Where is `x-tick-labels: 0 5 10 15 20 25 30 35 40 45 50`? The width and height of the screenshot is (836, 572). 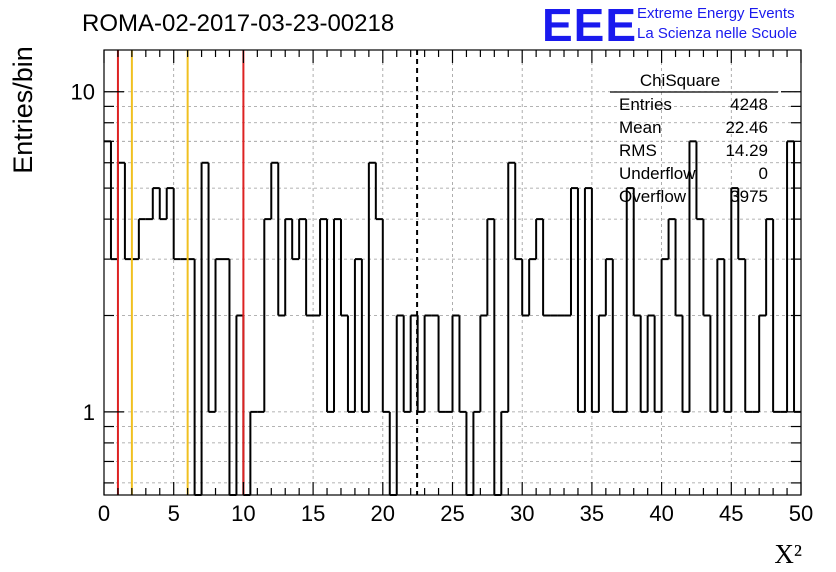
x-tick-labels: 0 5 10 15 20 25 30 35 40 45 50 is located at coordinates (455, 513).